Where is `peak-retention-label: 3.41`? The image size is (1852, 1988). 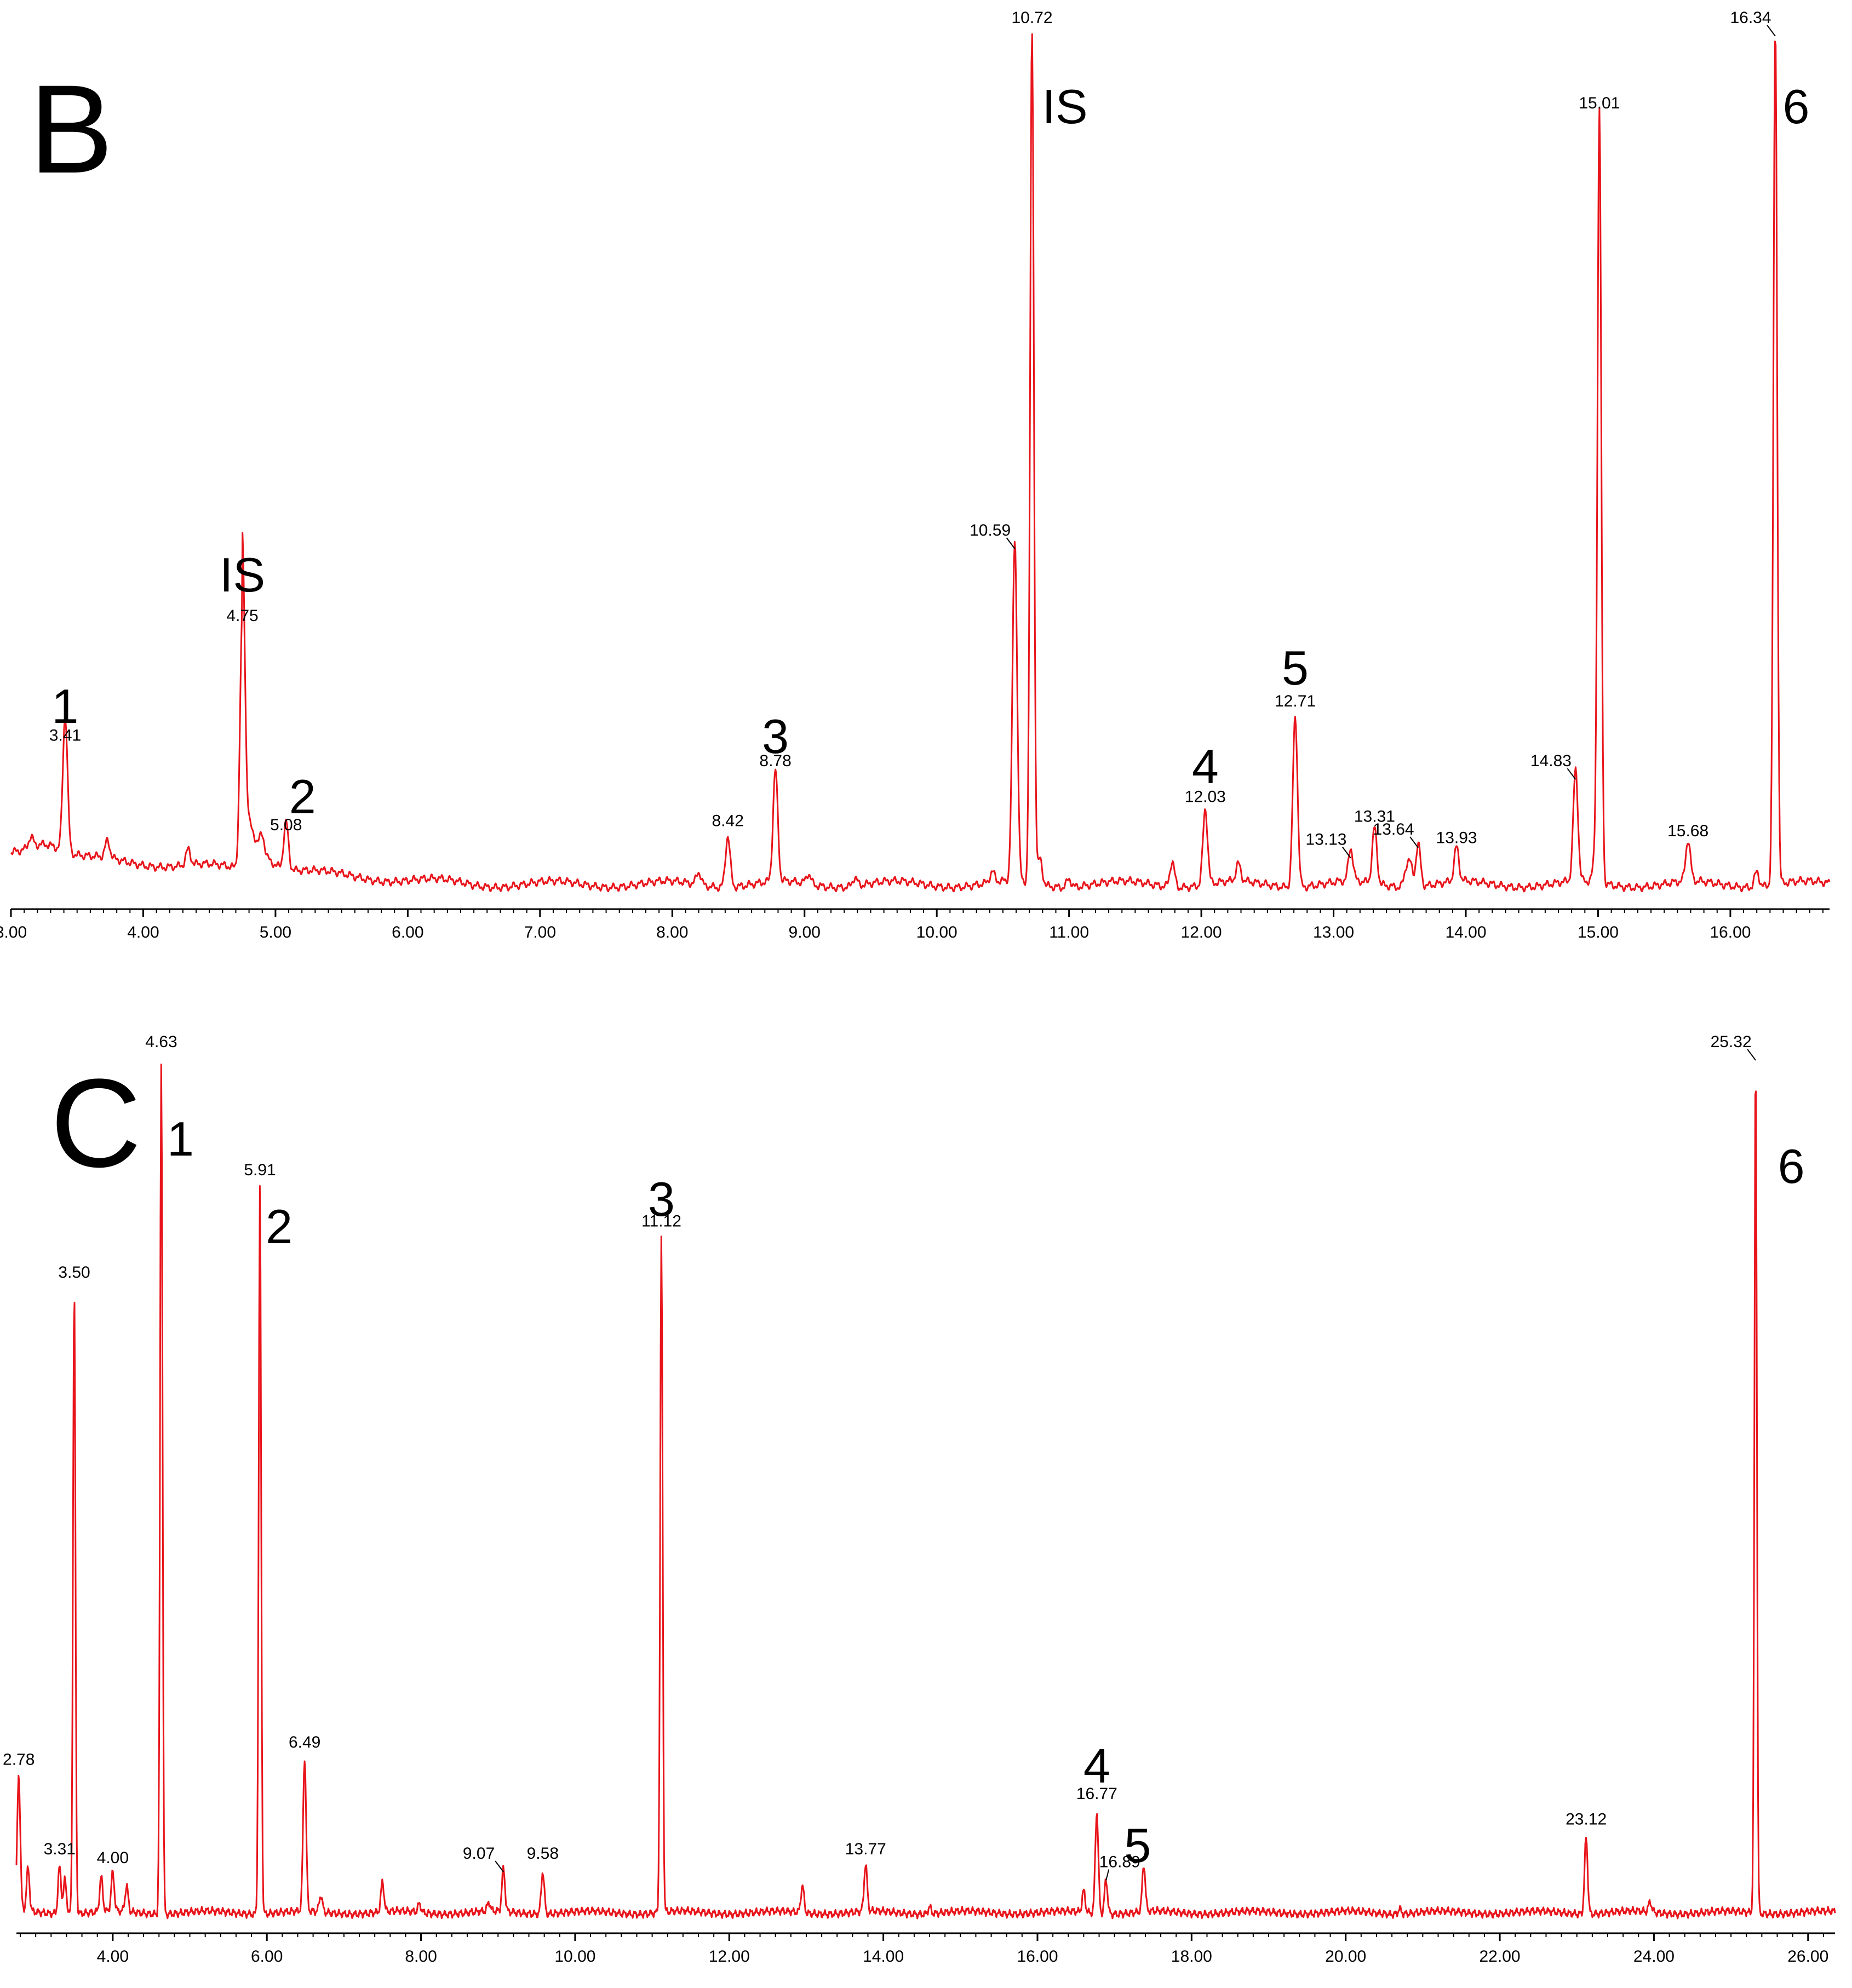
peak-retention-label: 3.41 is located at coordinates (65, 735).